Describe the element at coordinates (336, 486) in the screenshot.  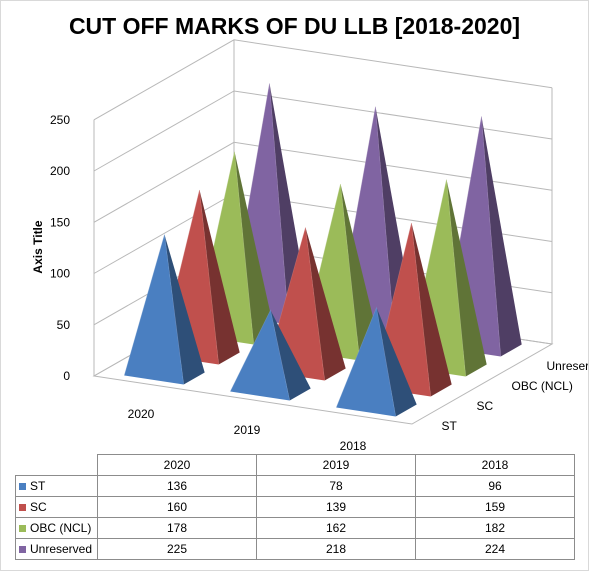
I see `table-value-cell: 78` at that location.